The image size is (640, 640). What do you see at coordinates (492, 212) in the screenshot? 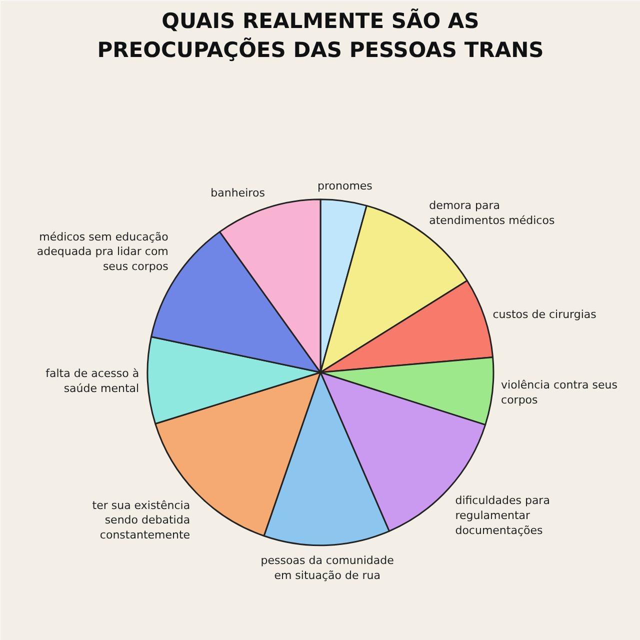
I see `slice-label: demora para atendimentos médicos` at bounding box center [492, 212].